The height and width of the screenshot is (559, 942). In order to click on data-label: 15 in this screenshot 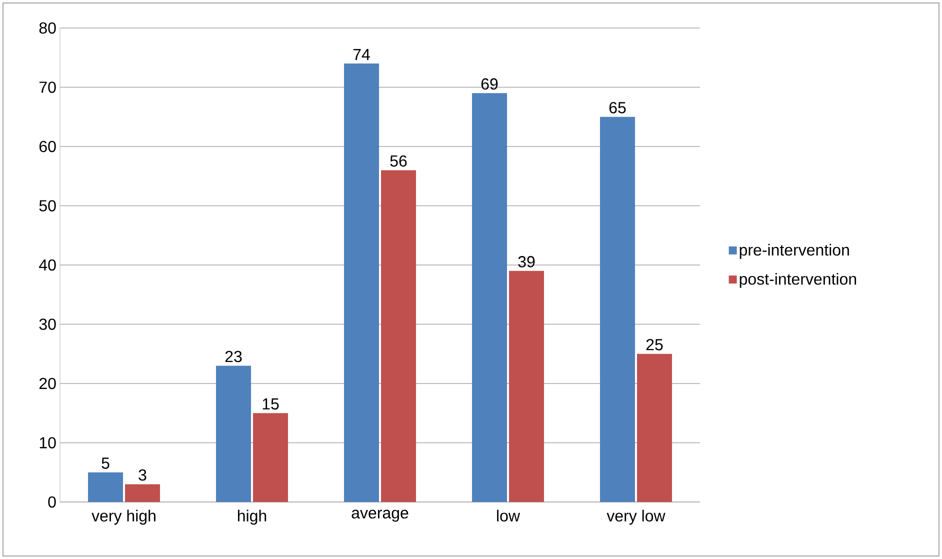, I will do `click(270, 404)`.